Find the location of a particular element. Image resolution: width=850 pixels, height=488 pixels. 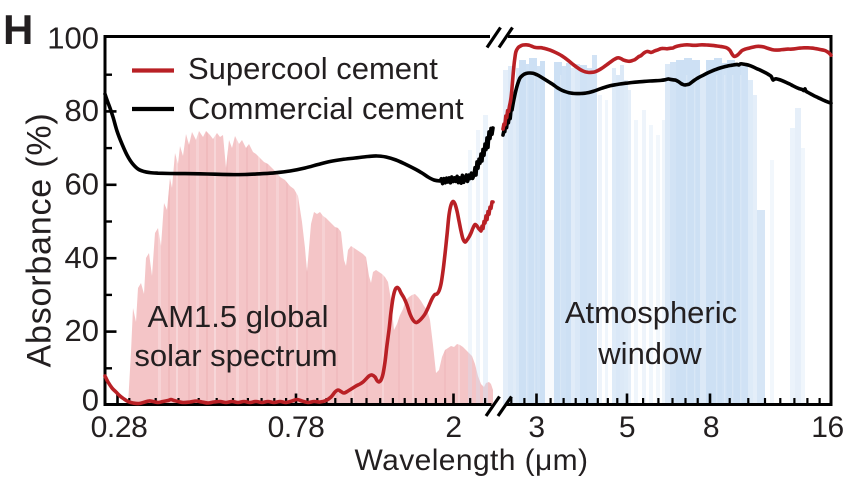

svg-text: window is located at coordinates (649, 353).